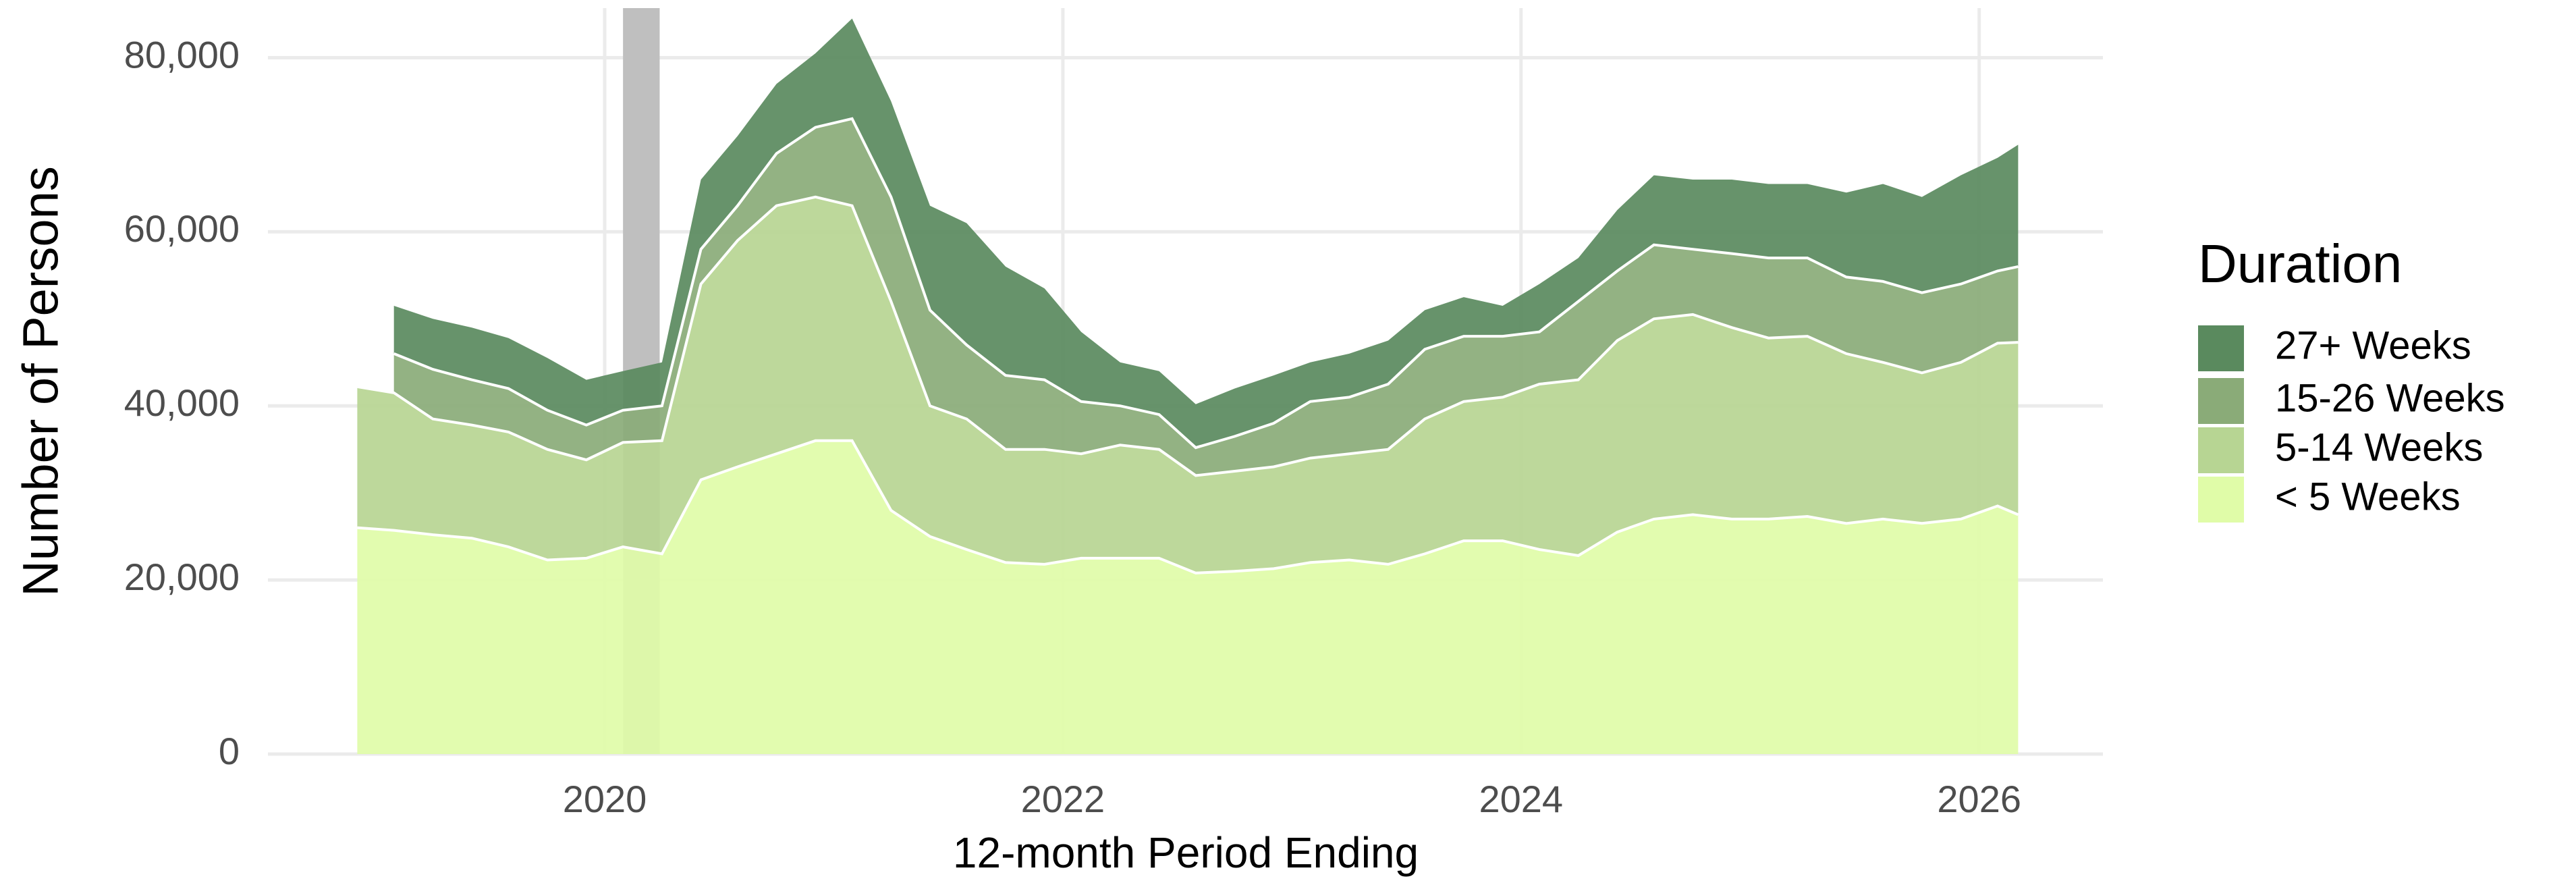 The height and width of the screenshot is (883, 2576). Describe the element at coordinates (2373, 345) in the screenshot. I see `legend-label: 27+ Weeks` at that location.